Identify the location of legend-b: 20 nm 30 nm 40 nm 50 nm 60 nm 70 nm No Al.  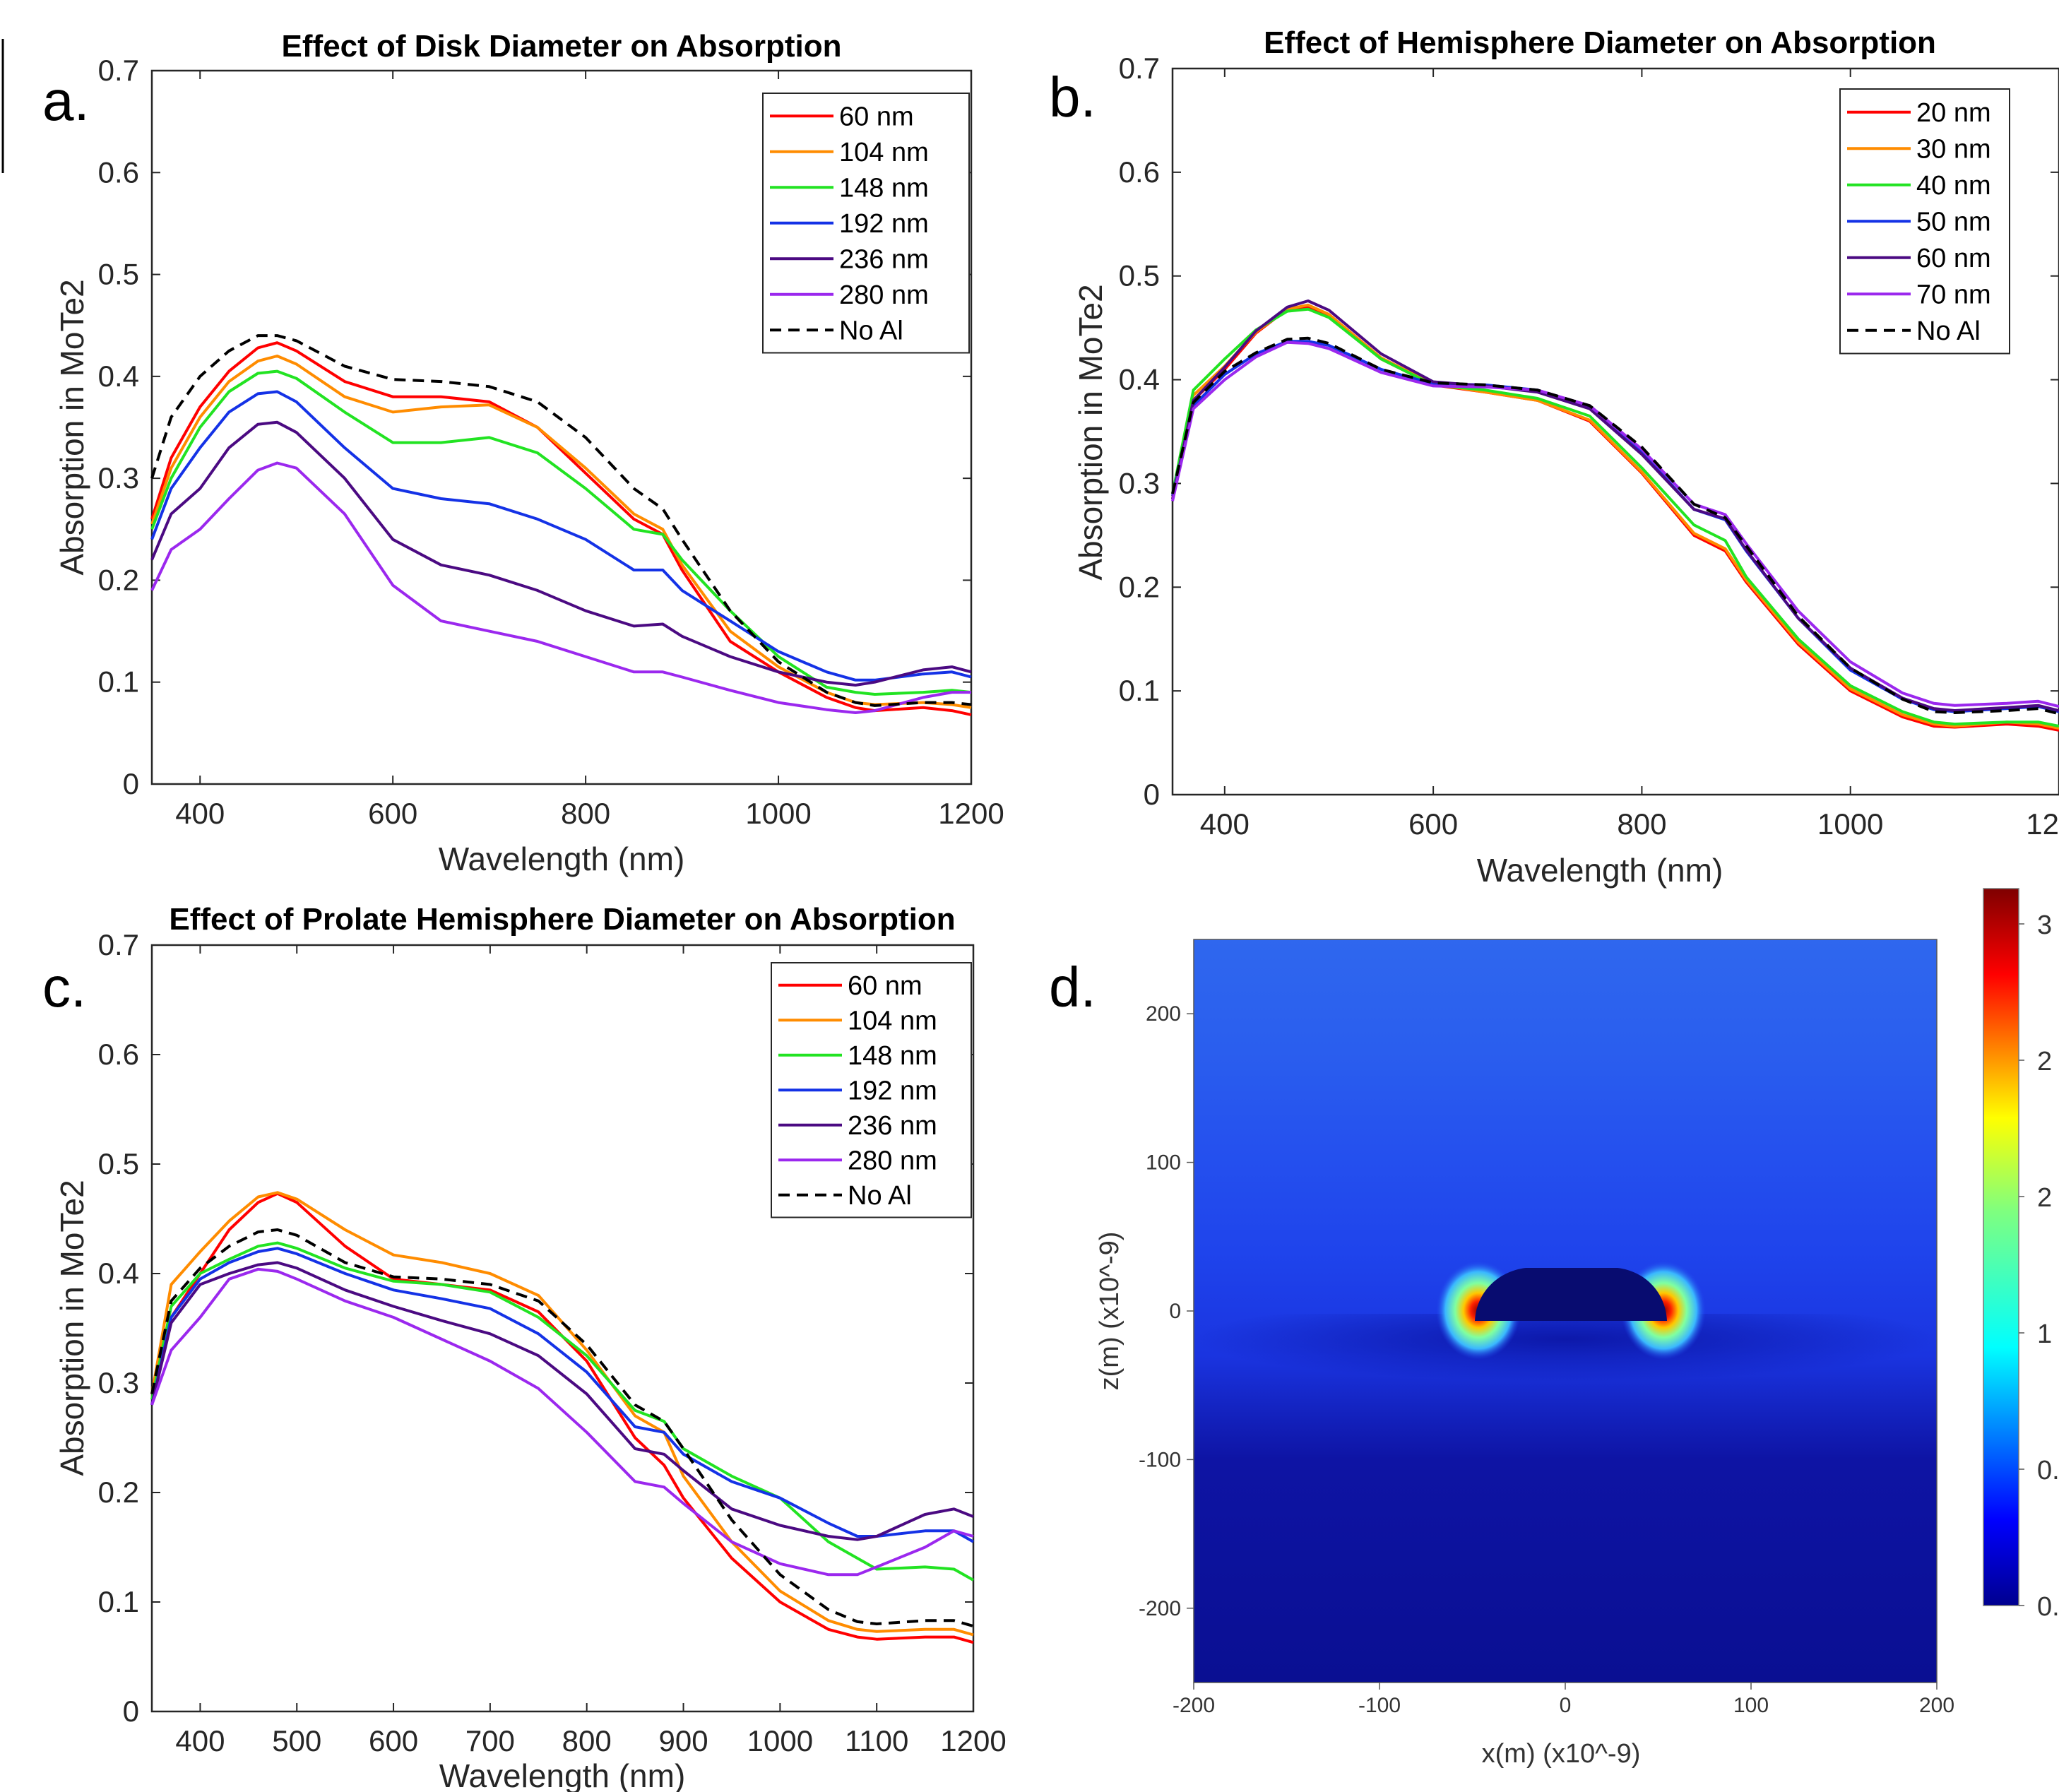
(1925, 222).